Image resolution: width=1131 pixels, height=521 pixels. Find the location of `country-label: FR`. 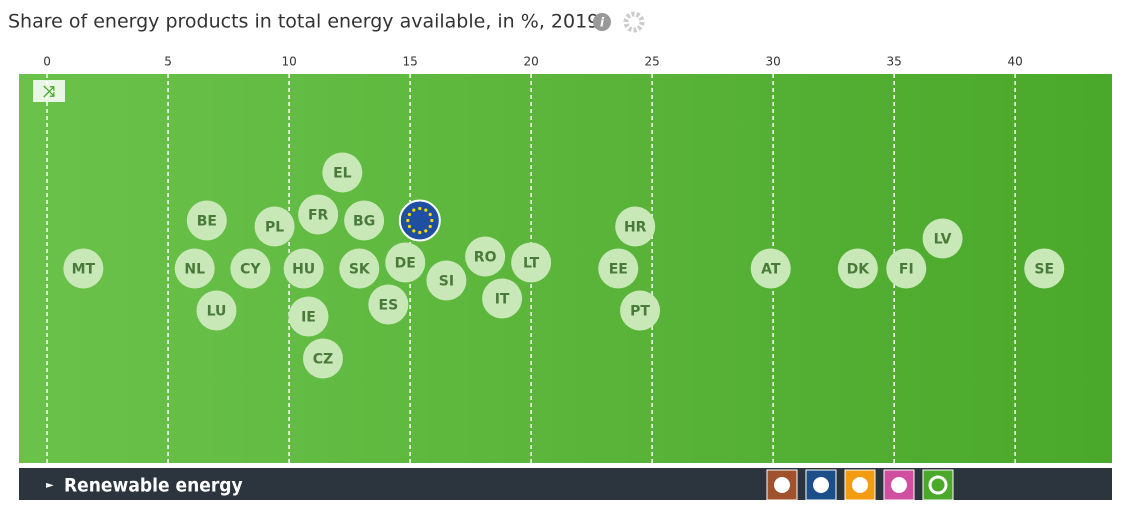

country-label: FR is located at coordinates (318, 216).